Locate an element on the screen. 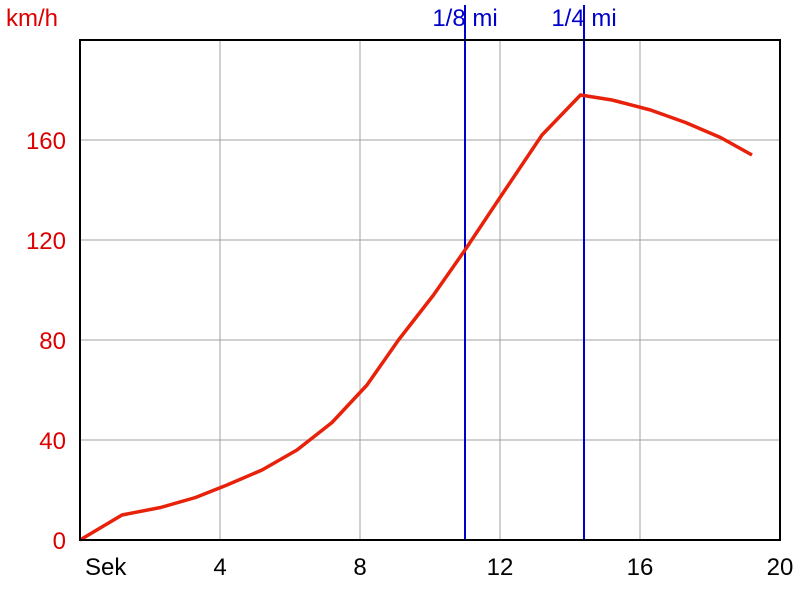  y-tick-label: 120 is located at coordinates (46, 241).